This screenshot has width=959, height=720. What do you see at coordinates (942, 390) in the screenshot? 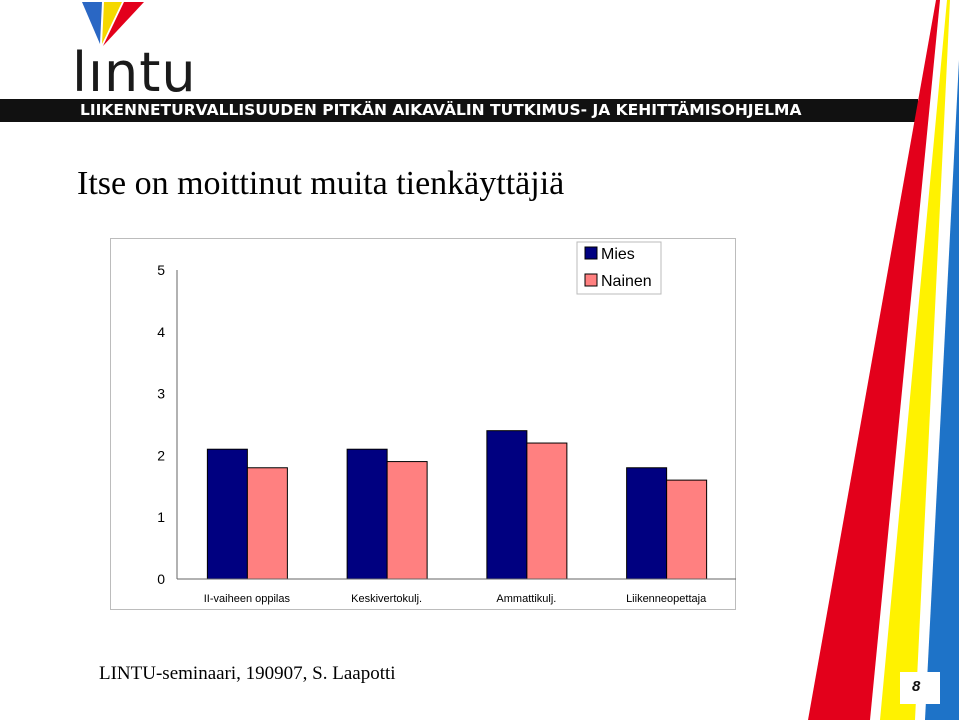
I see `stripe-blue` at bounding box center [942, 390].